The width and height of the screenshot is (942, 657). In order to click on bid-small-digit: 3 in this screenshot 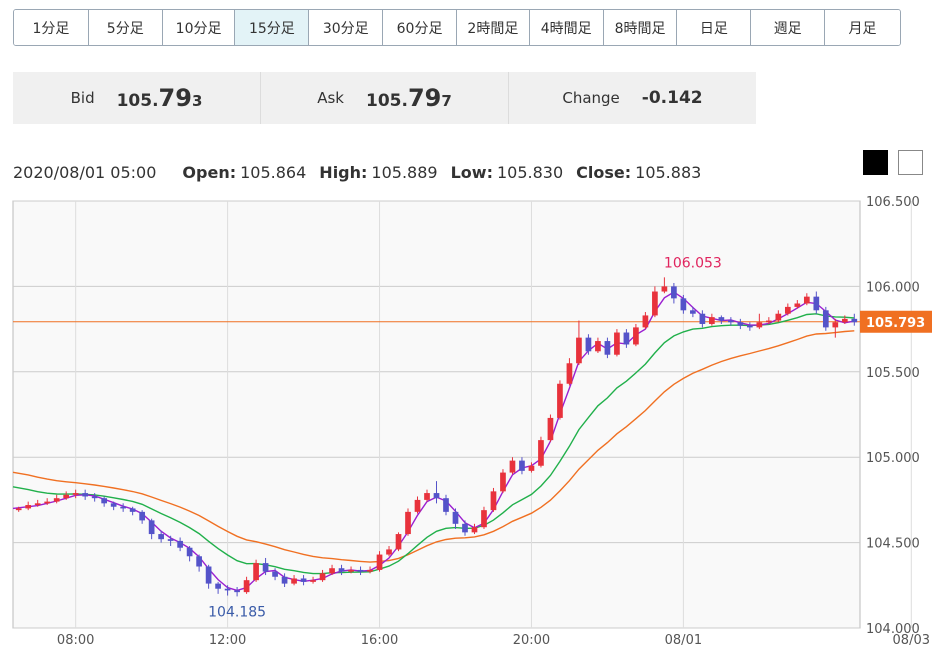, I will do `click(197, 101)`.